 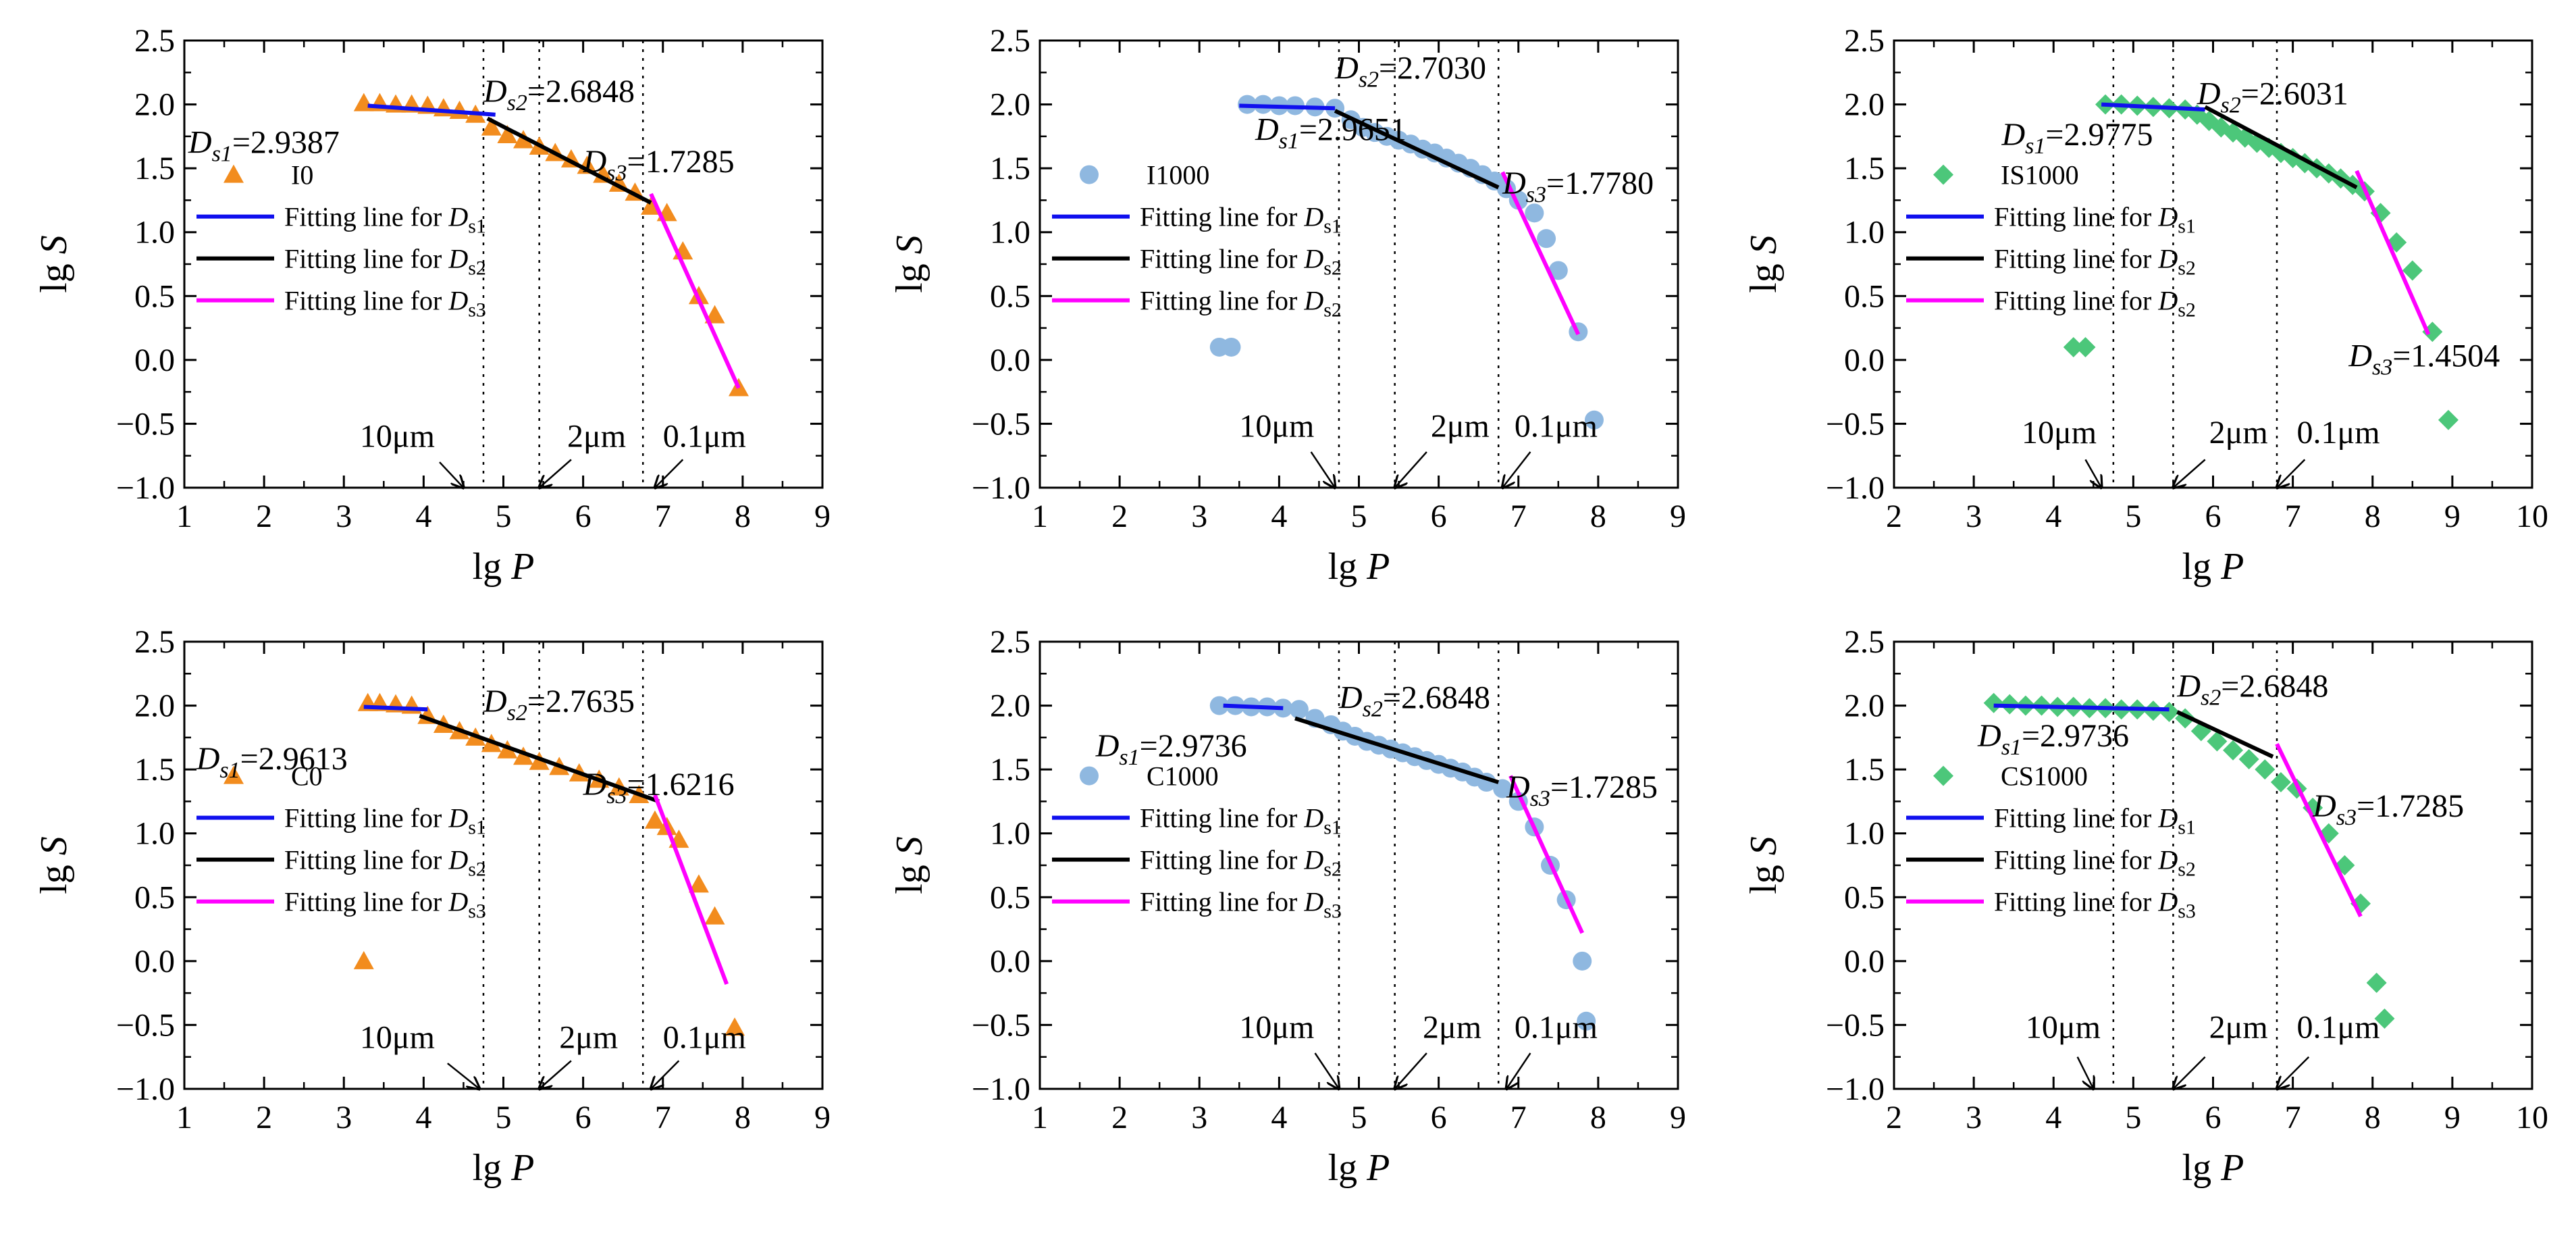 What do you see at coordinates (1010, 897) in the screenshot?
I see `y-tick-label: 0.5` at bounding box center [1010, 897].